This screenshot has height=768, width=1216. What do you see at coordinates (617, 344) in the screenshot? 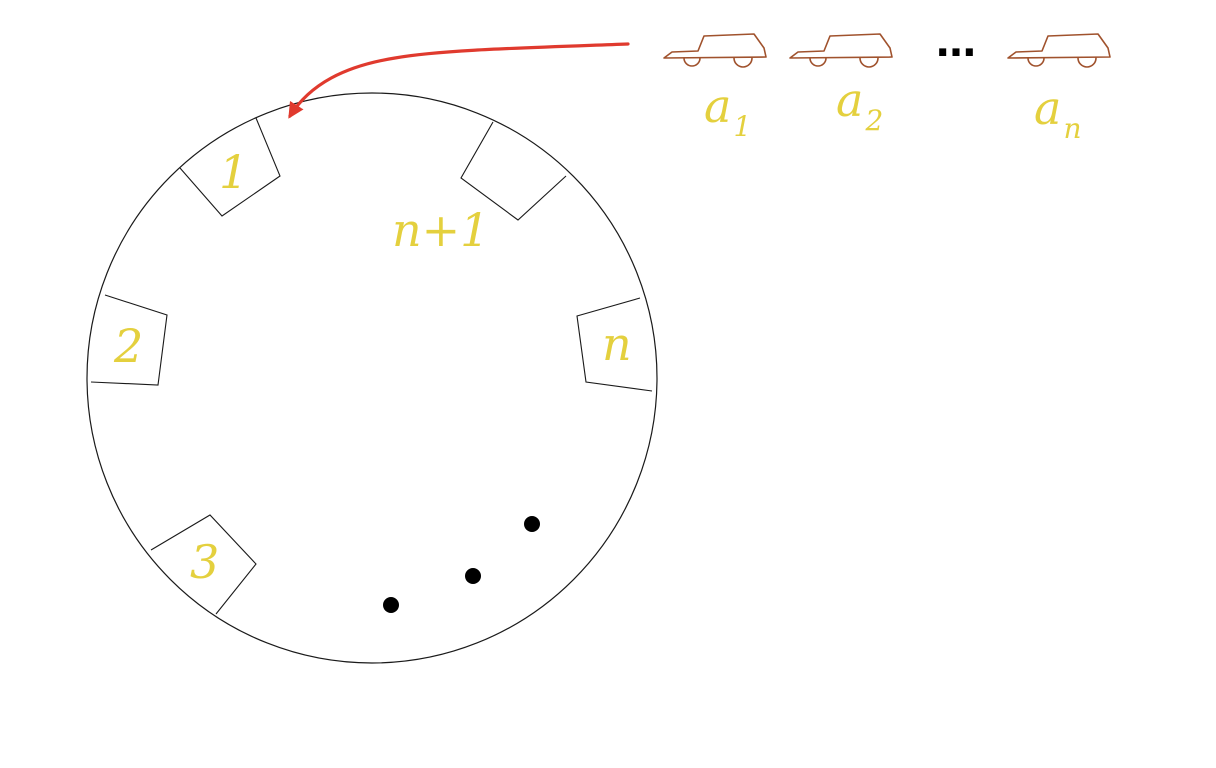
I see `spot-n-label: n` at bounding box center [617, 344].